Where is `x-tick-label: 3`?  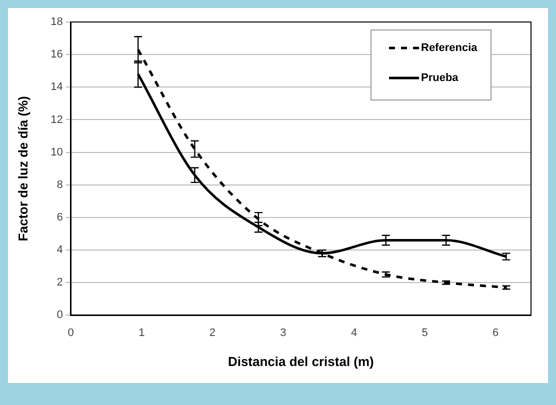
x-tick-label: 3 is located at coordinates (283, 332).